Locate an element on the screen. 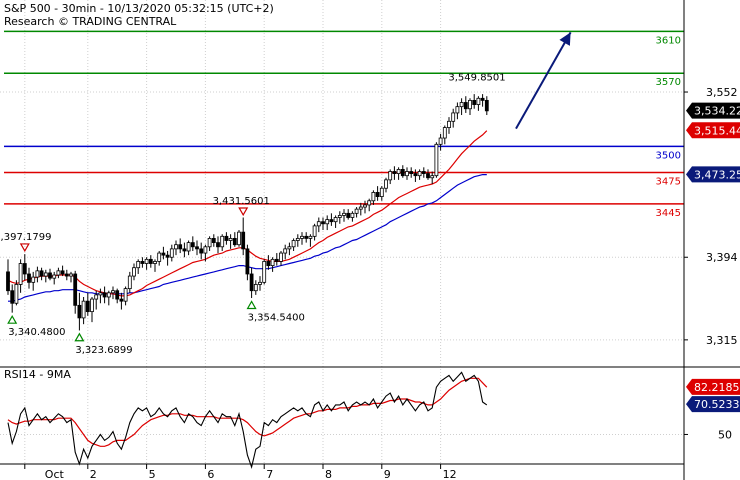 The width and height of the screenshot is (740, 480). x-tick-label: 8 is located at coordinates (328, 474).